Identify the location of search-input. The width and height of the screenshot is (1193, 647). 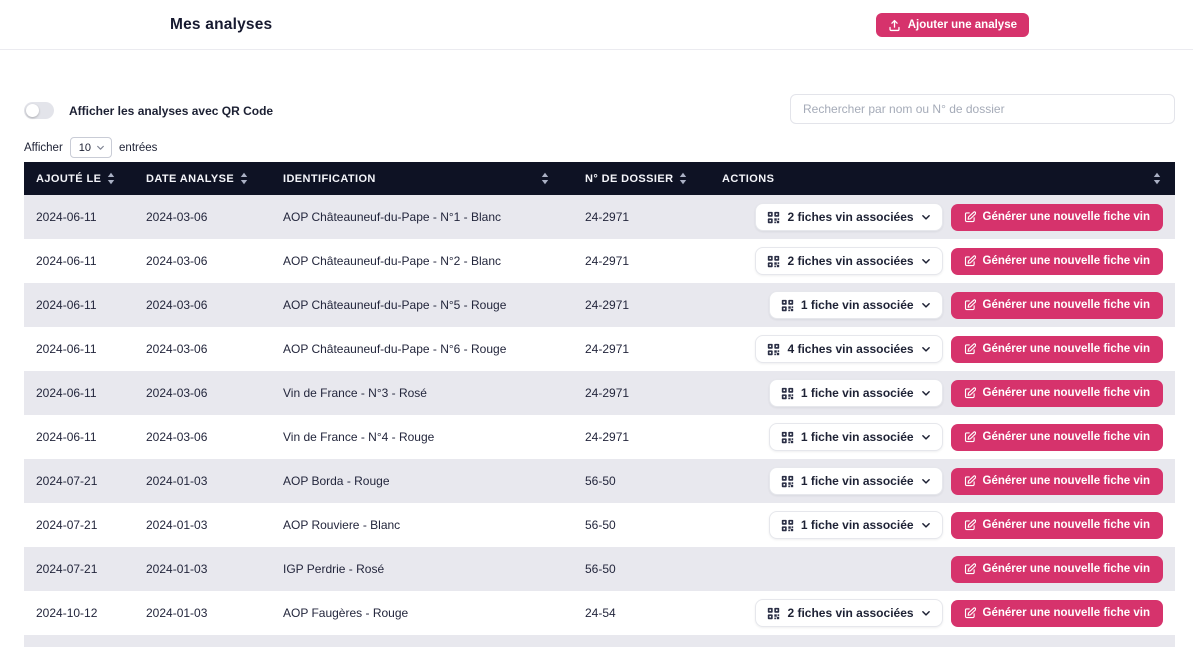
(982, 109).